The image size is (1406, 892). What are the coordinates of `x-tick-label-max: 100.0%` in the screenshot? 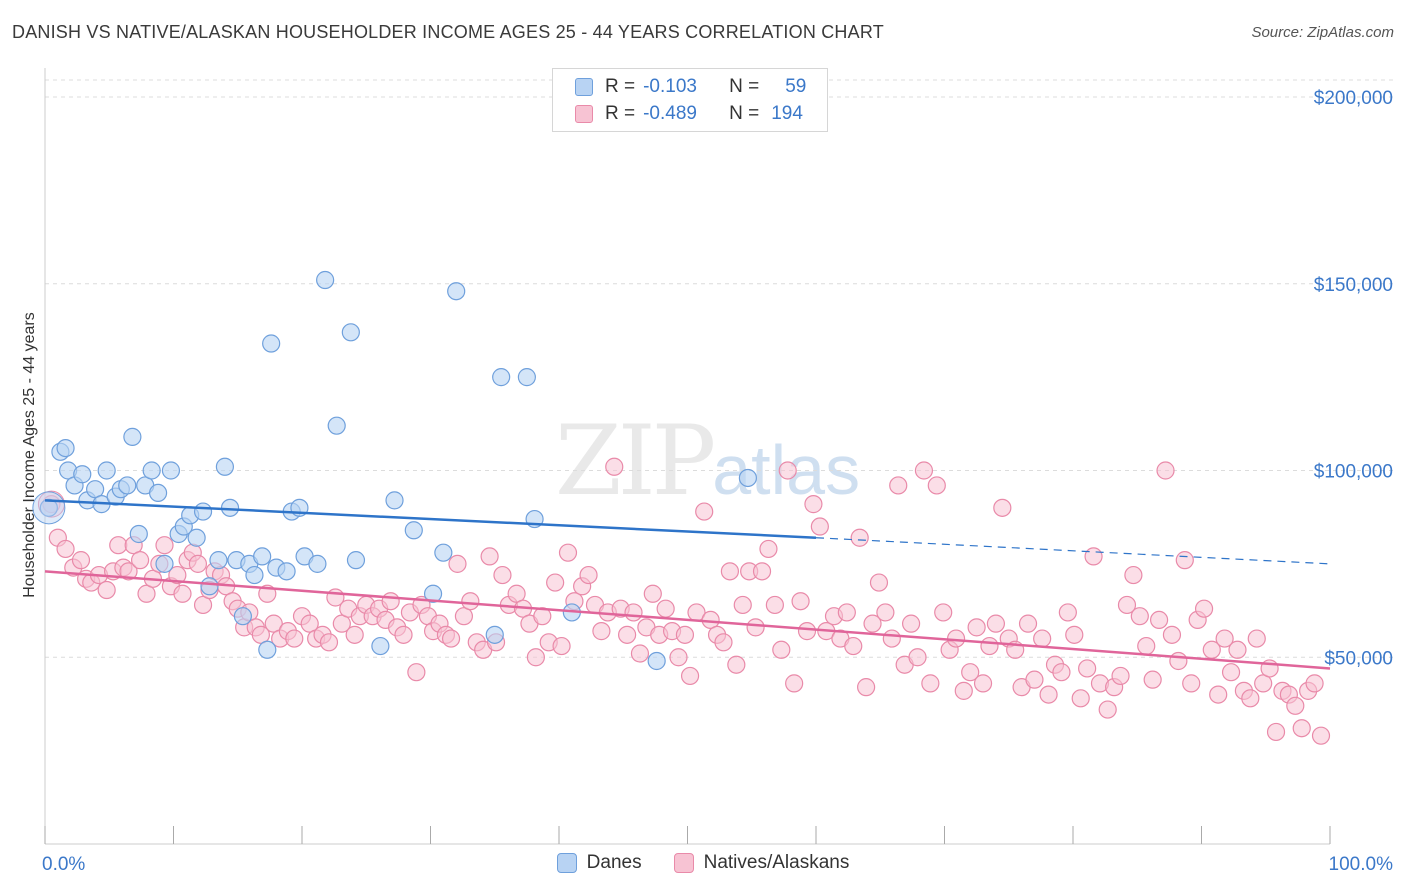 It's located at (1361, 864).